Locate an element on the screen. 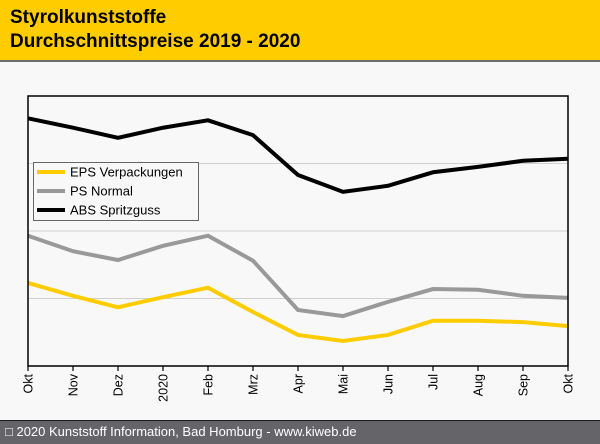  x-axis-ticks is located at coordinates (298, 368).